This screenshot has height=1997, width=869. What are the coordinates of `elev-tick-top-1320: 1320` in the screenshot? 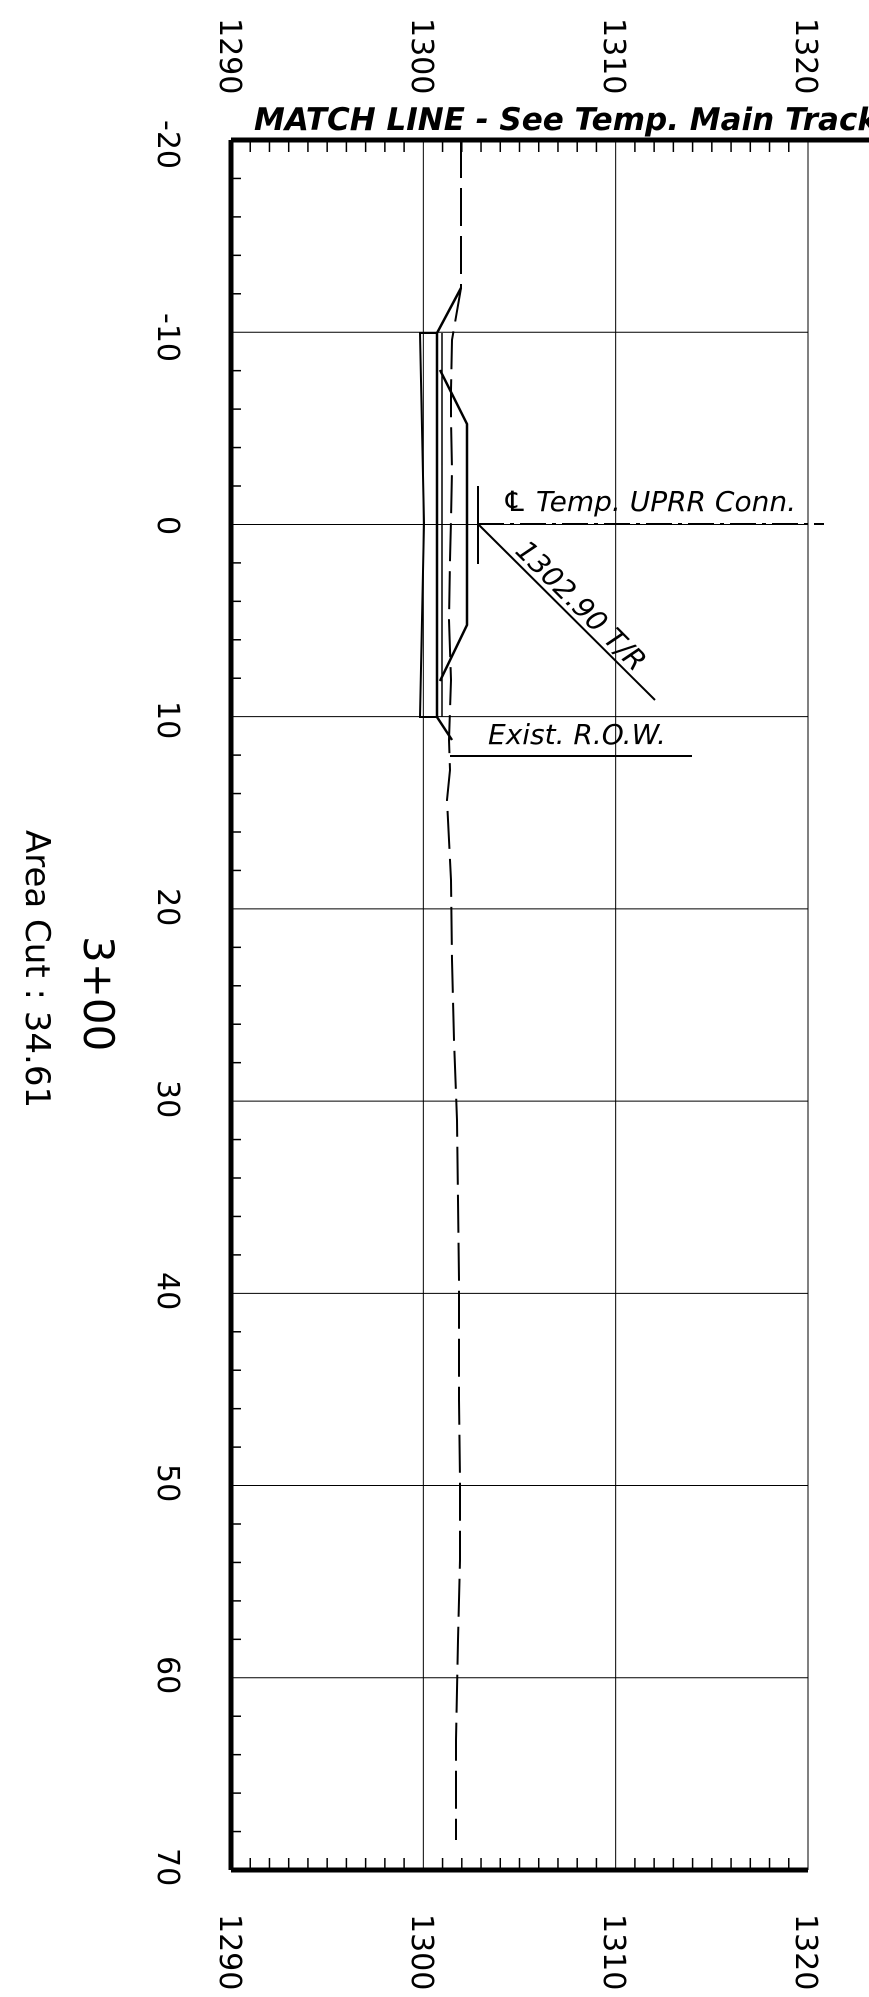 It's located at (805, 56).